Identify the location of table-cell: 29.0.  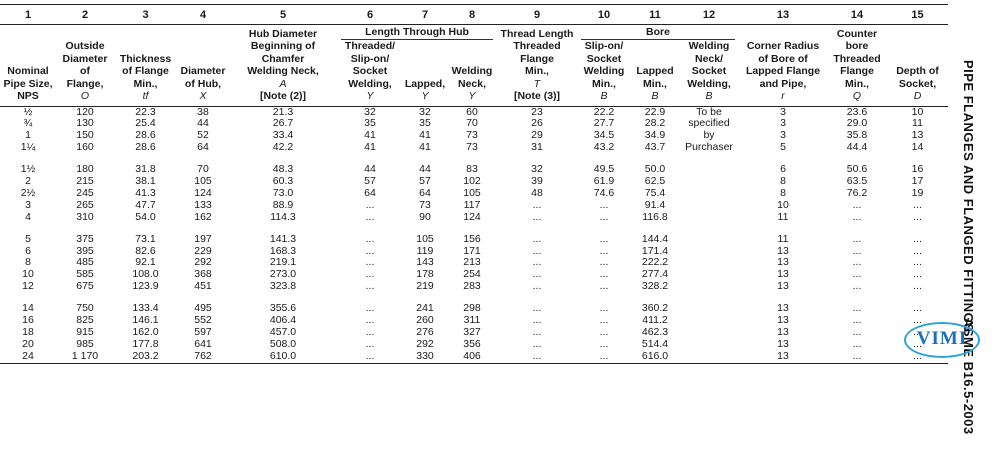
(857, 123).